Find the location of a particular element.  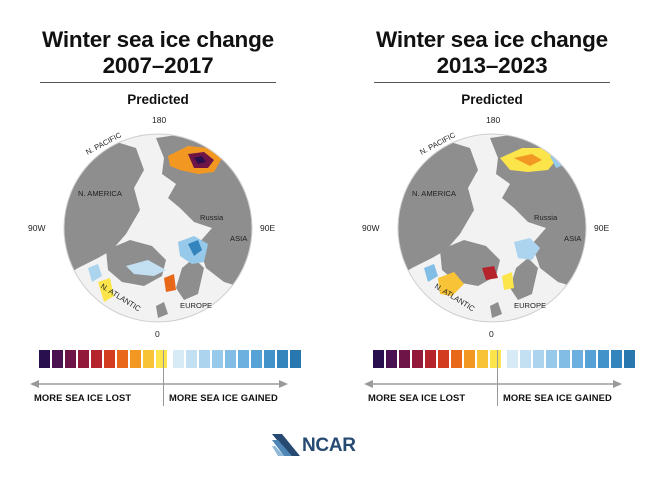

label-europe: EUROPE is located at coordinates (196, 305).